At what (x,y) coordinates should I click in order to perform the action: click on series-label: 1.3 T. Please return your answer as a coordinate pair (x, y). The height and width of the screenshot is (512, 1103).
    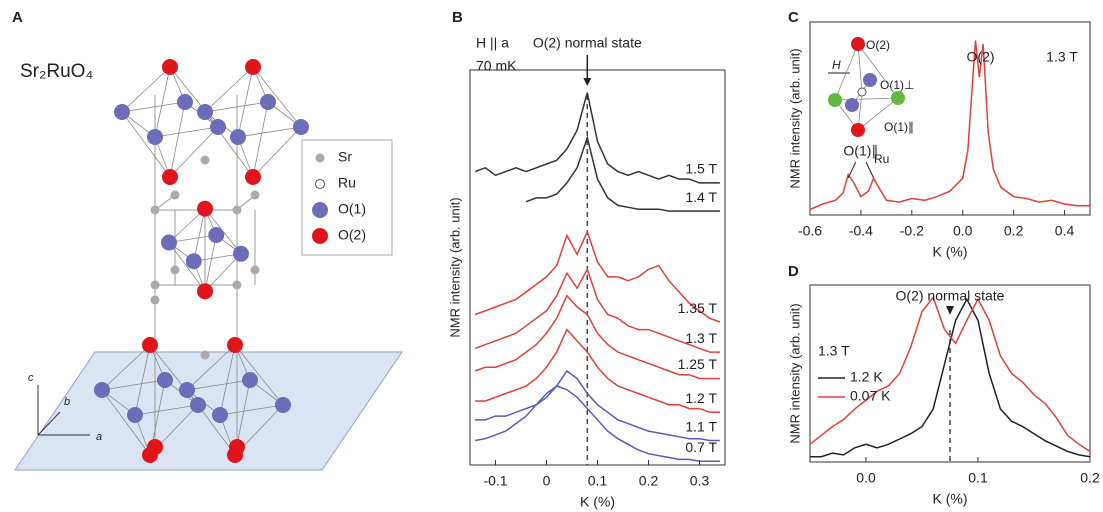
    Looking at the image, I should click on (701, 338).